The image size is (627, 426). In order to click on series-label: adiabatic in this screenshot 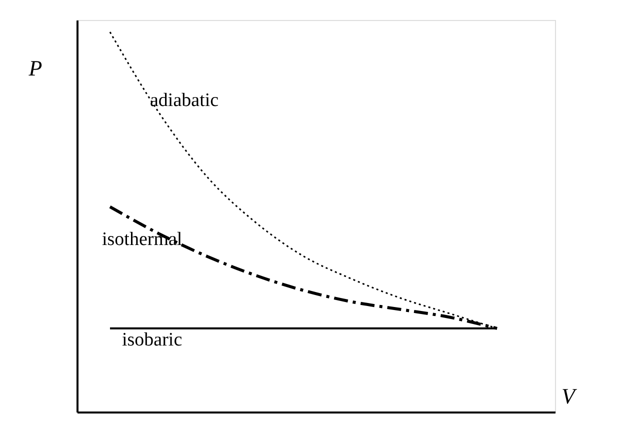, I will do `click(184, 100)`.